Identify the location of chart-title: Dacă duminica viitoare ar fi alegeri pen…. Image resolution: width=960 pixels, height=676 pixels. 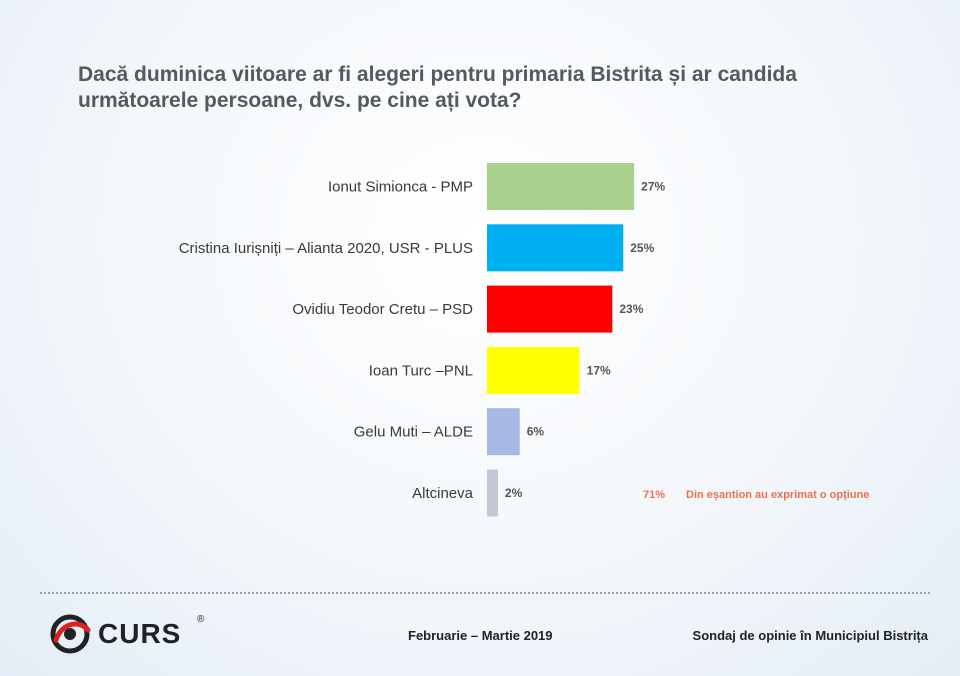
(437, 87).